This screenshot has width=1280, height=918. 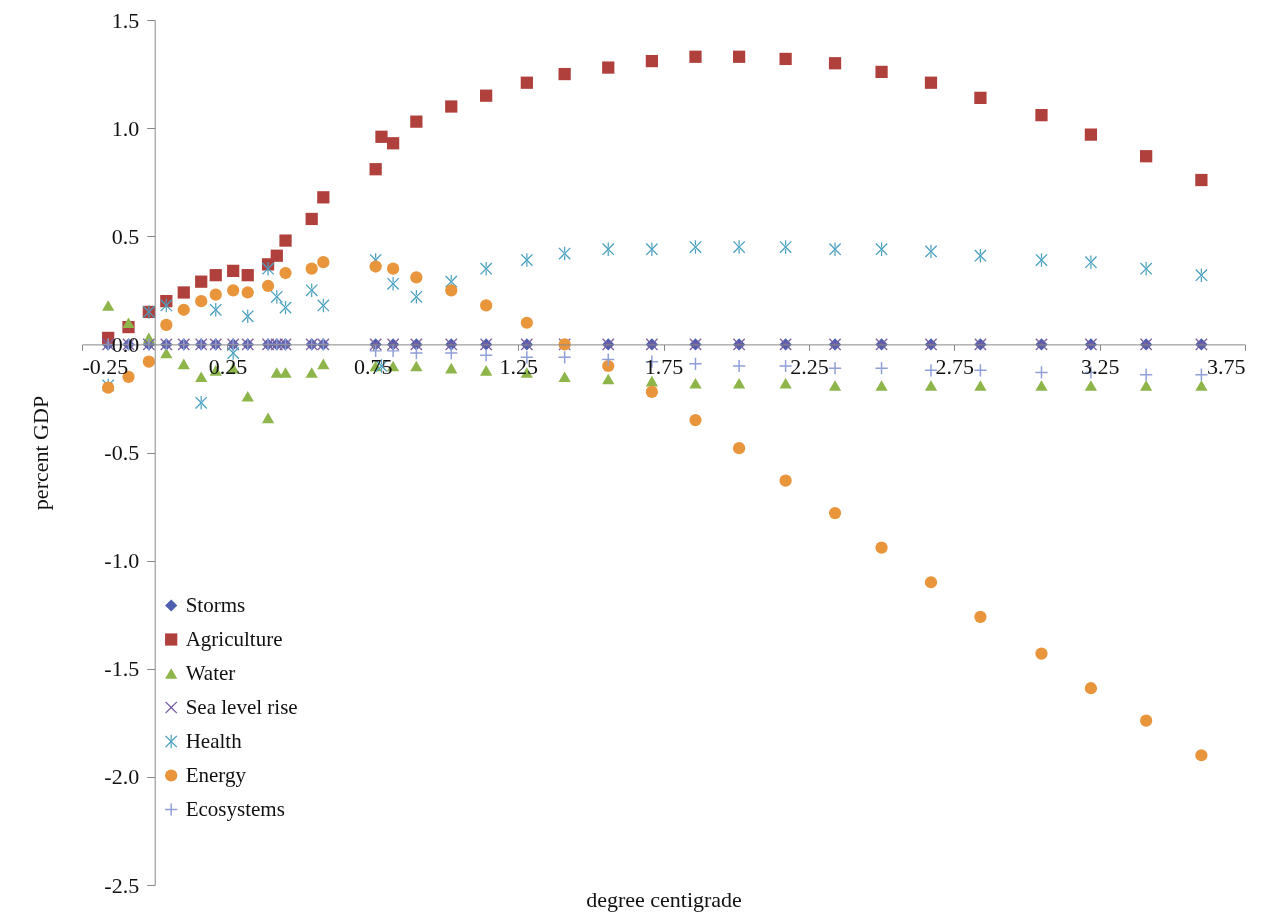 I want to click on y-tick-label: -2.5, so click(x=122, y=885).